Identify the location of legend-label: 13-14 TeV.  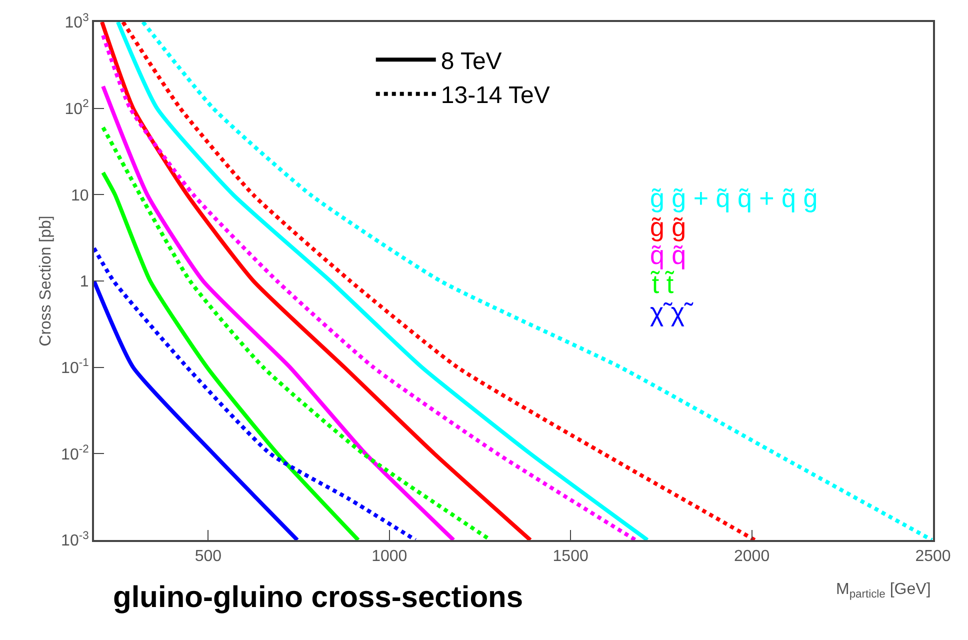
(495, 96).